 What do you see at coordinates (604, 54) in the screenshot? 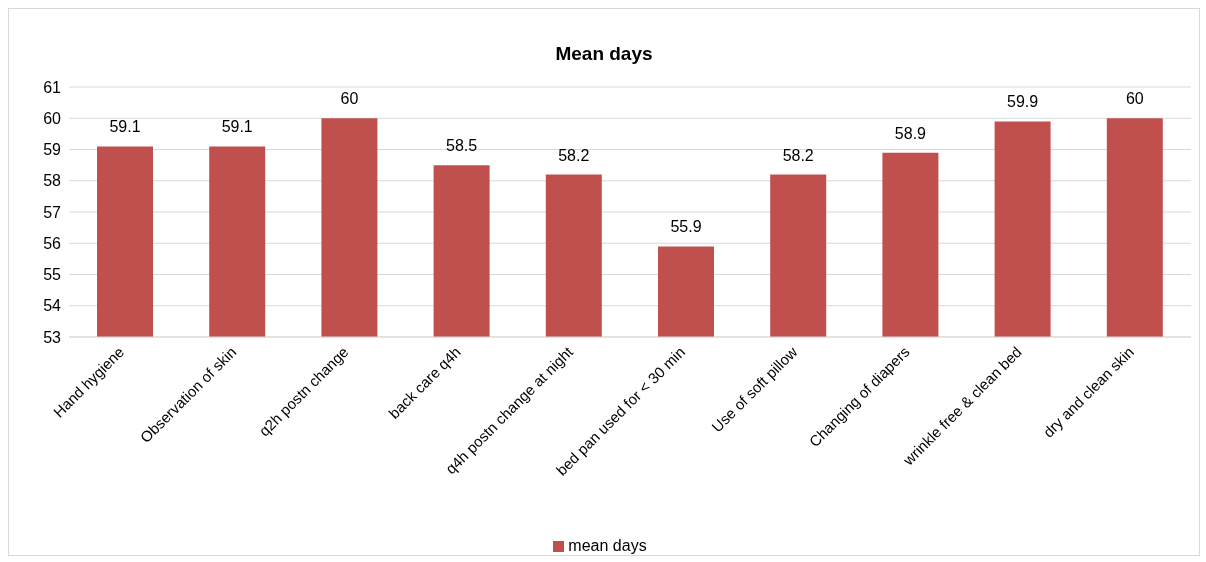
I see `chart-title: Mean days` at bounding box center [604, 54].